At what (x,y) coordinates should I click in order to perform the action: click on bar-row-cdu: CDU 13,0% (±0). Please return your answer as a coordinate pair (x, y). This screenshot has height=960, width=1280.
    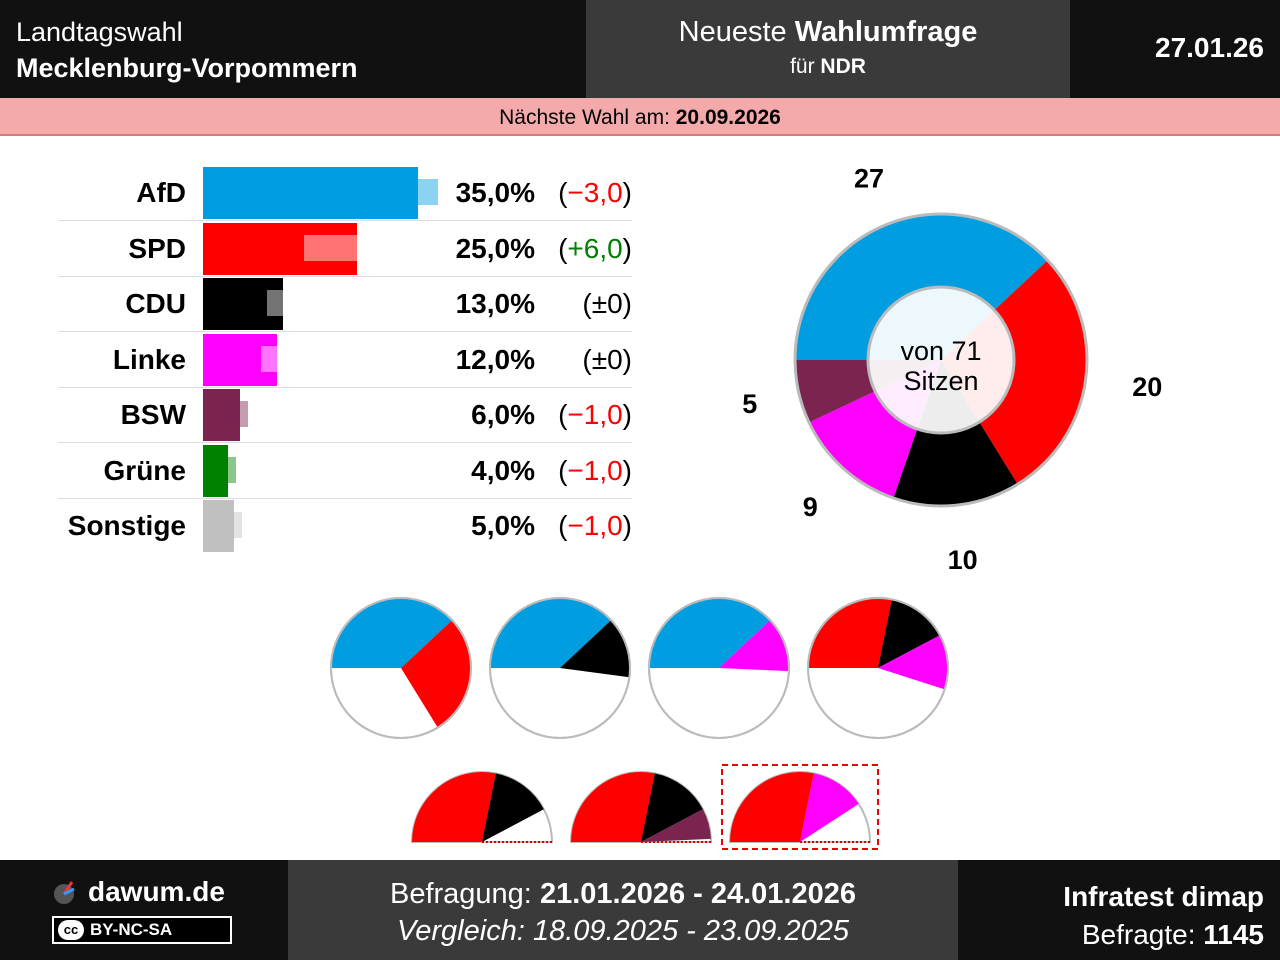
    Looking at the image, I should click on (345, 304).